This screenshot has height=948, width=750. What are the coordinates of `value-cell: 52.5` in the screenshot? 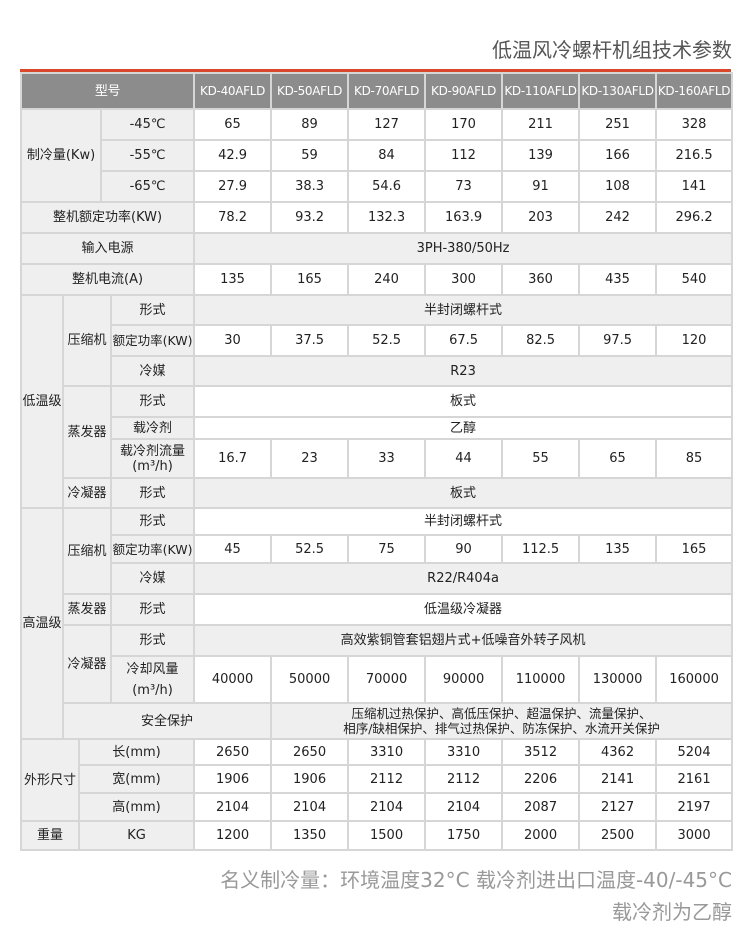 It's located at (387, 340).